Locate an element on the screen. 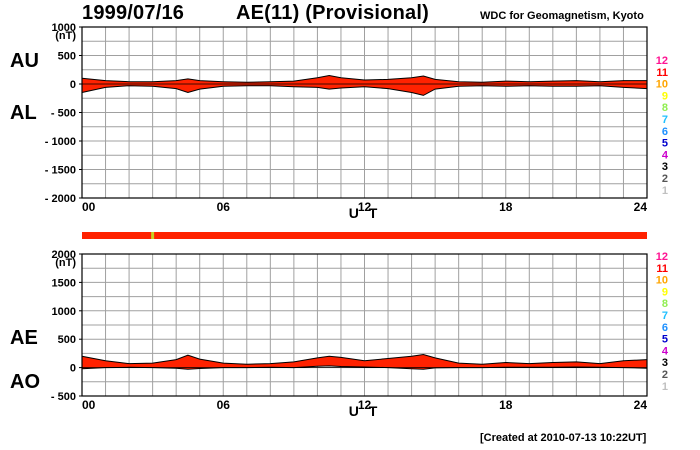 The height and width of the screenshot is (450, 700). au-label: AU is located at coordinates (24, 61).